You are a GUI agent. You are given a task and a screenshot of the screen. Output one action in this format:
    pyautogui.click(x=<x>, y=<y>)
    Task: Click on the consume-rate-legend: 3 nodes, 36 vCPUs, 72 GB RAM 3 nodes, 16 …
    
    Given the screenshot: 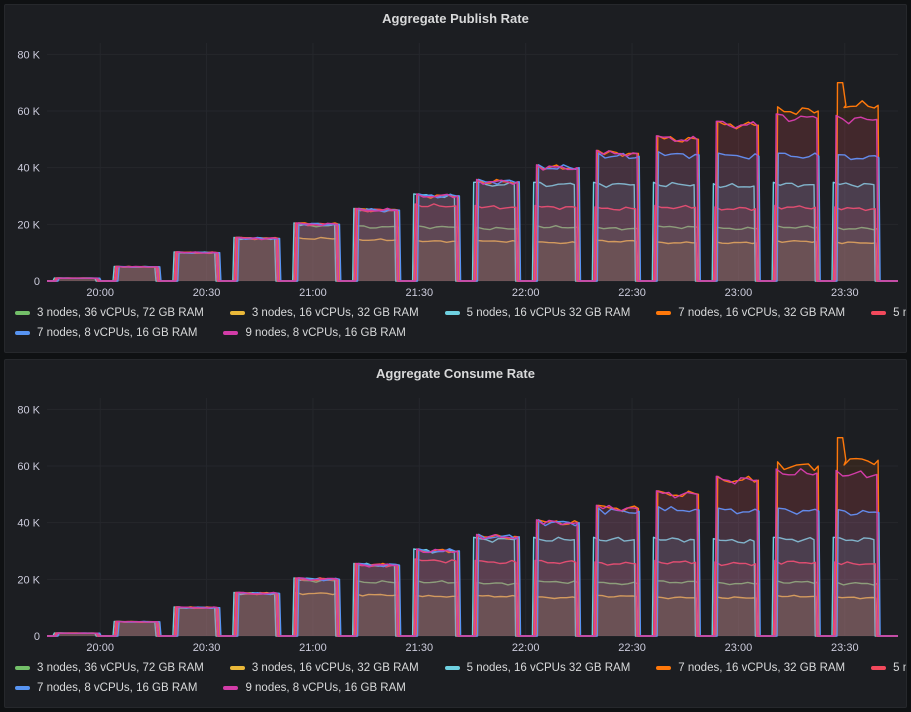 What is the action you would take?
    pyautogui.click(x=458, y=677)
    